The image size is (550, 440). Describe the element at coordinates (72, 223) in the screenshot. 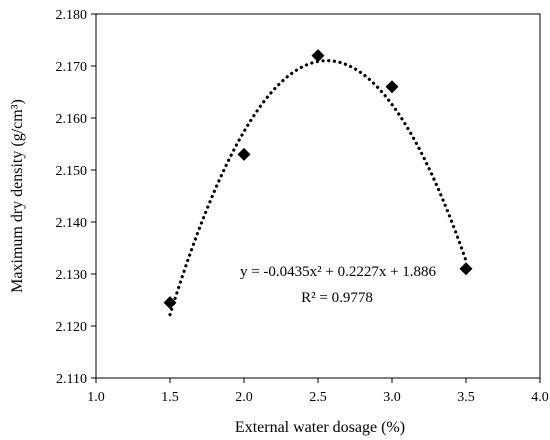

I see `y-tick-label: 2.140` at that location.